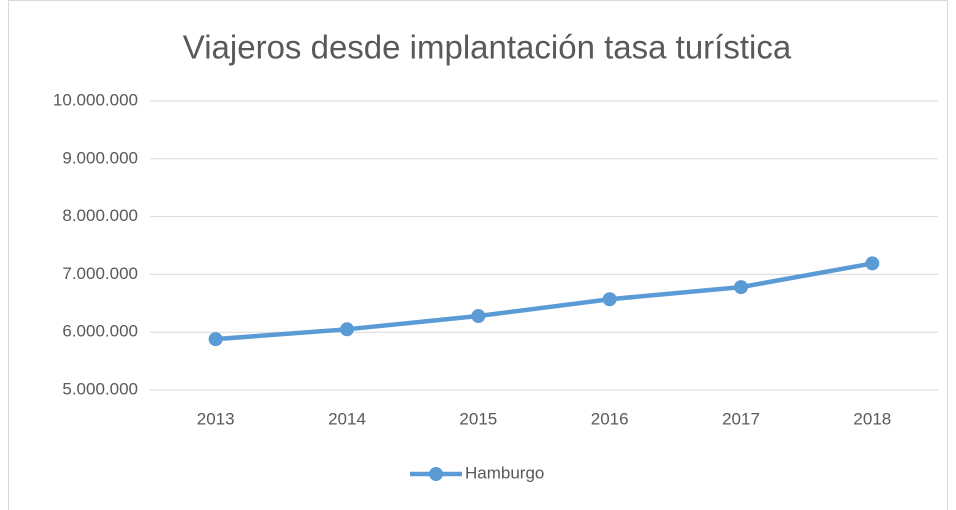  Describe the element at coordinates (100, 215) in the screenshot. I see `y-tick-label: 8.000.000` at that location.